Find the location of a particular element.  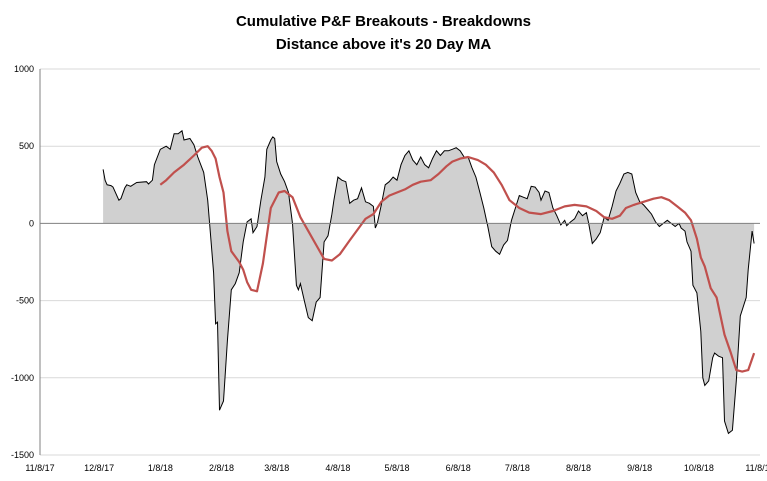

x-tick-label: 10/8/18 is located at coordinates (699, 468).